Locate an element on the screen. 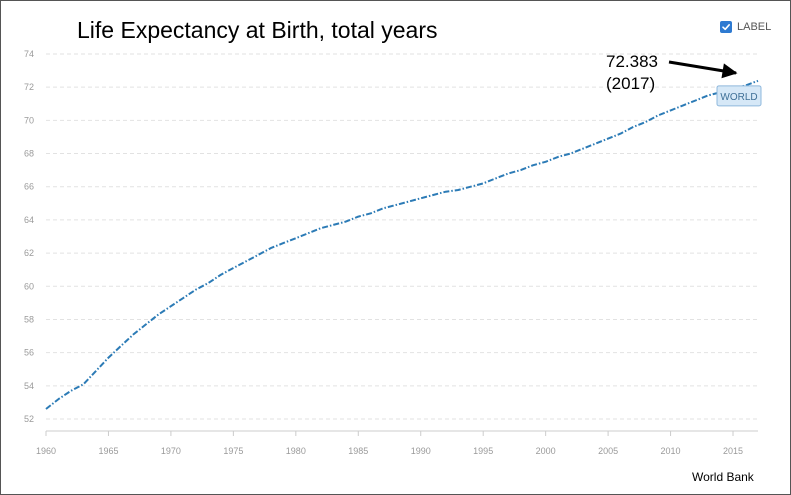 This screenshot has height=495, width=791. annotation-callout: 72.383 (2017) is located at coordinates (632, 73).